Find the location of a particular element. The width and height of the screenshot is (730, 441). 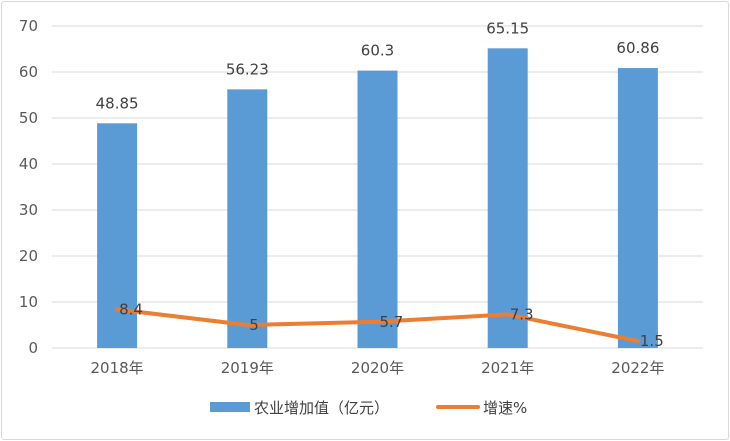

y-tick-labels: 0 10 20 30 40 50 60 70 is located at coordinates (28, 187).